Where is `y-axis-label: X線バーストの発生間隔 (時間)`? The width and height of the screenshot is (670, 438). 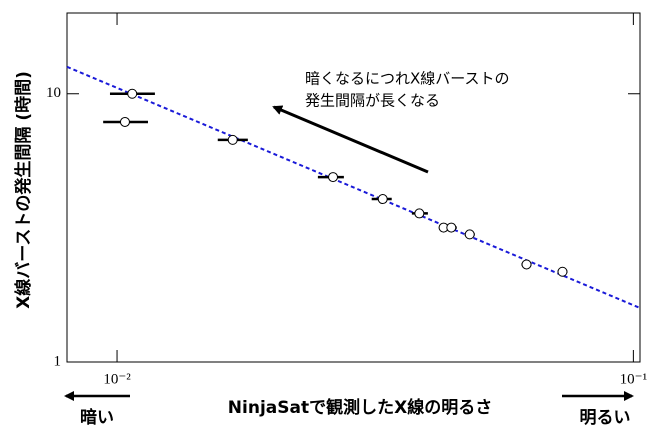 y-axis-label: X線バーストの発生間隔 (時間) is located at coordinates (23, 190).